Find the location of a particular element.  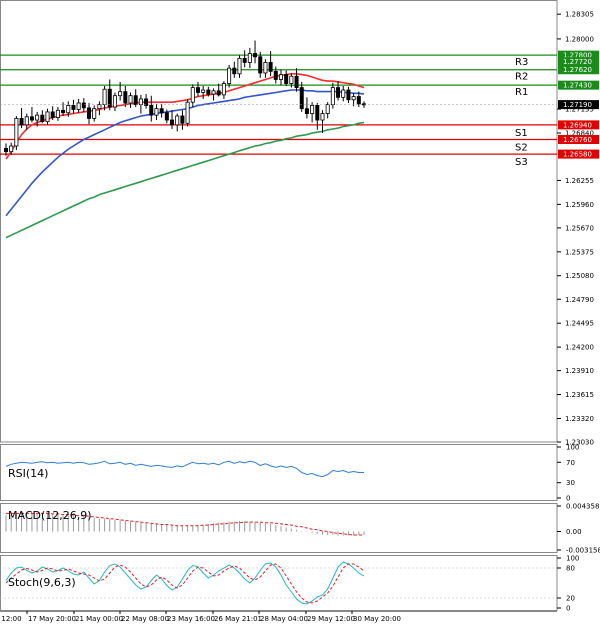

price-tick-label: 1.25960 is located at coordinates (579, 205).